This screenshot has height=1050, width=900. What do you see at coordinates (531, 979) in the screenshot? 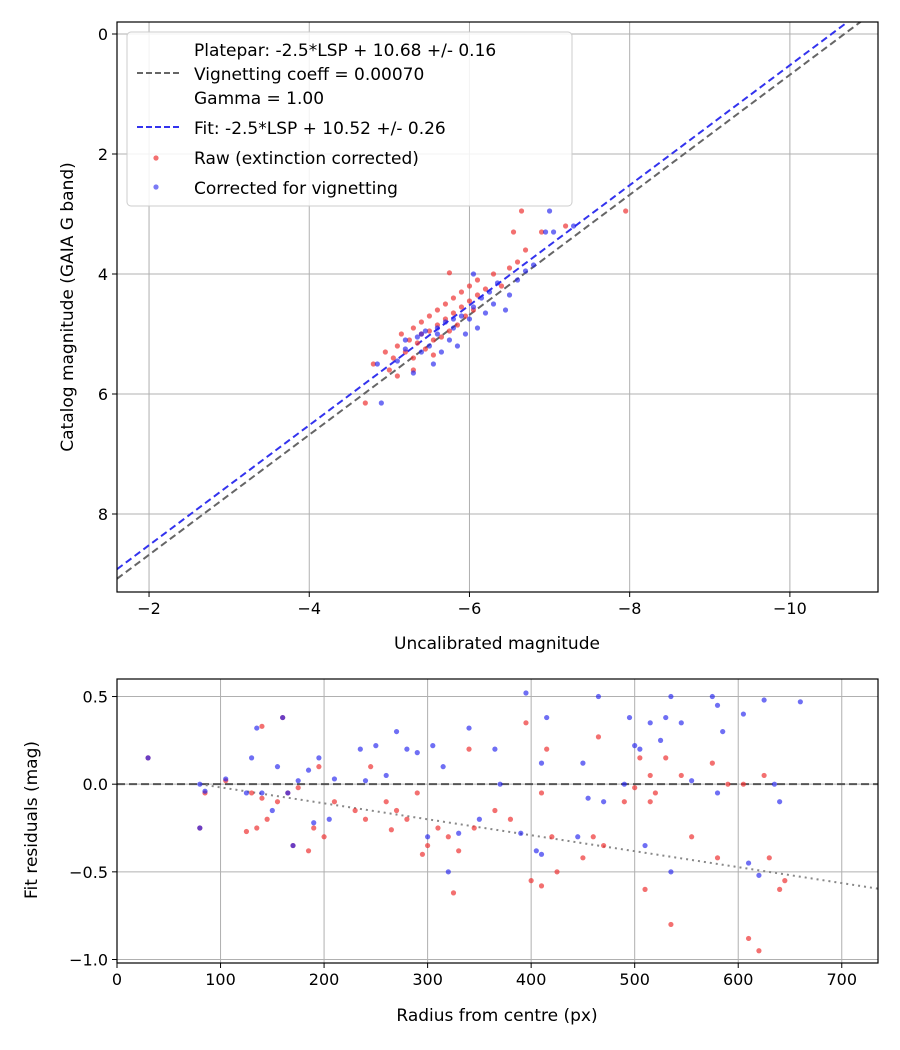
I see `x-tick-label: 400` at bounding box center [531, 979].